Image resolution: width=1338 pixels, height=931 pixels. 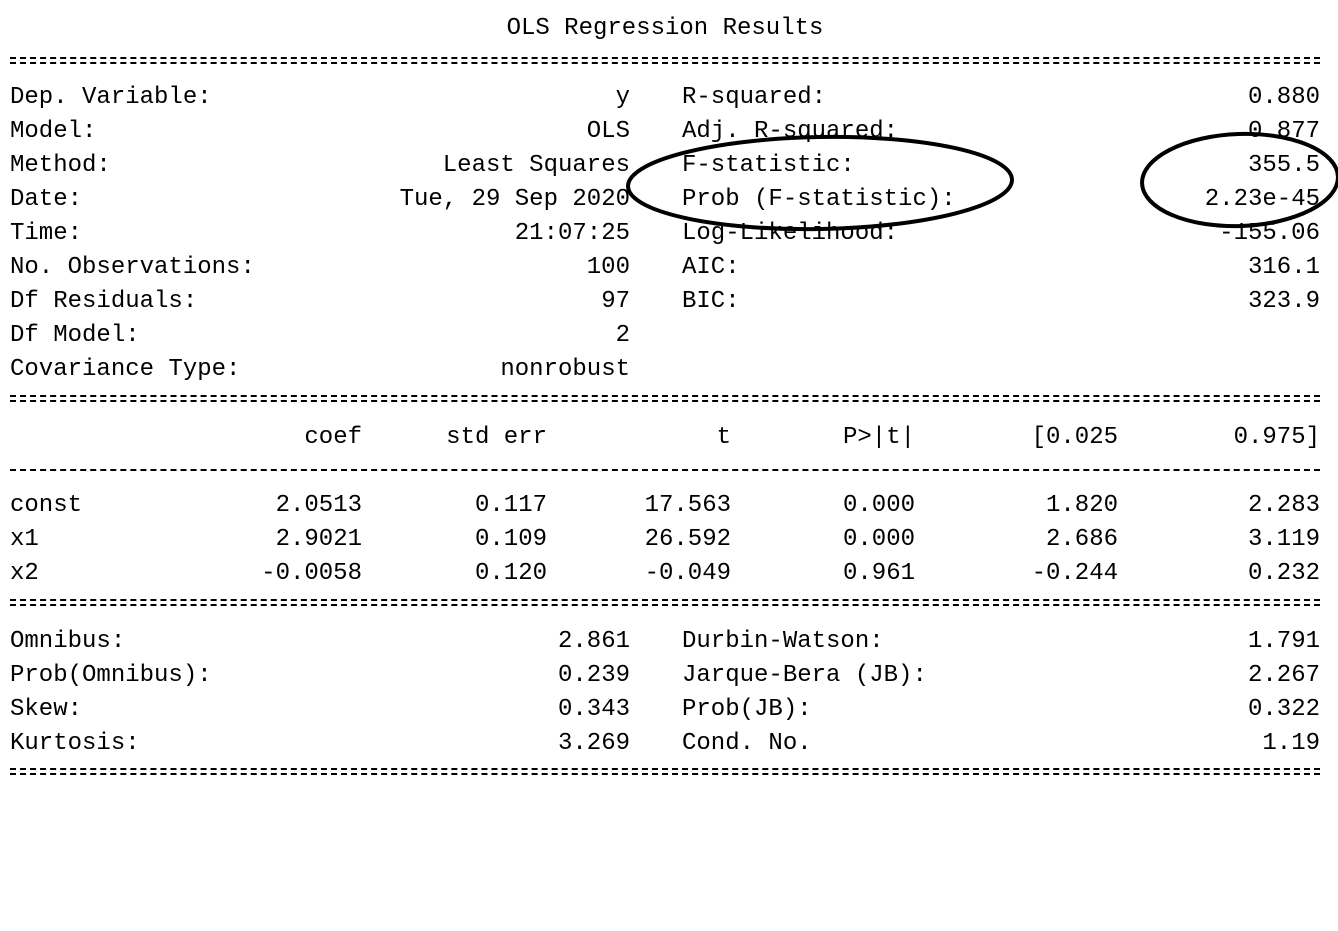 What do you see at coordinates (1291, 743) in the screenshot?
I see `diag-right-value: 1.19` at bounding box center [1291, 743].